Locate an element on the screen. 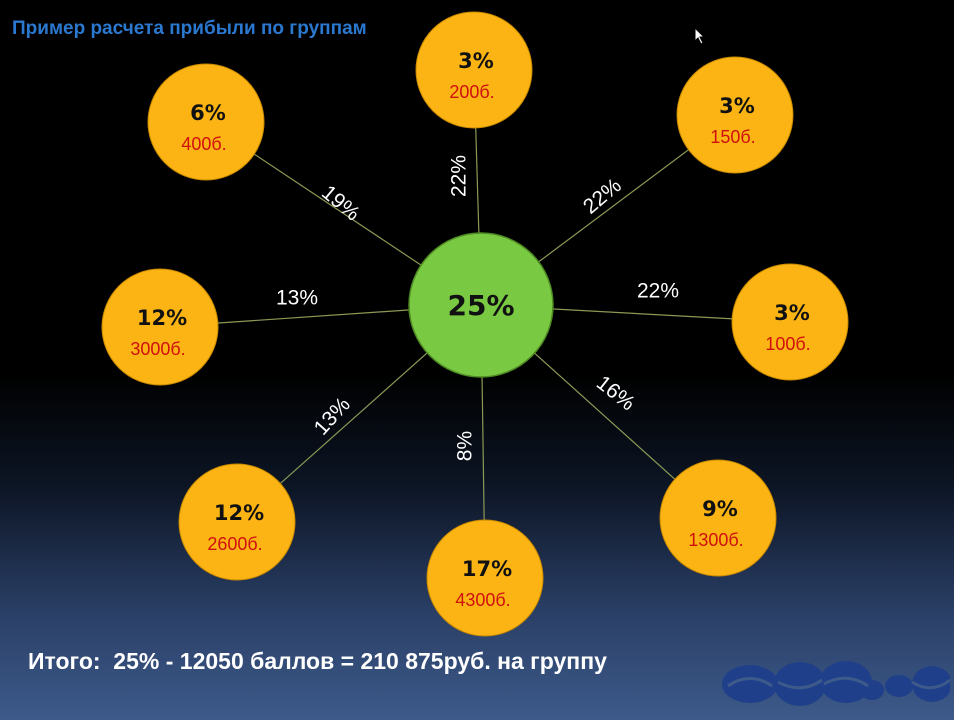 Image resolution: width=954 pixels, height=720 pixels. group-points: 3000б. is located at coordinates (157, 349).